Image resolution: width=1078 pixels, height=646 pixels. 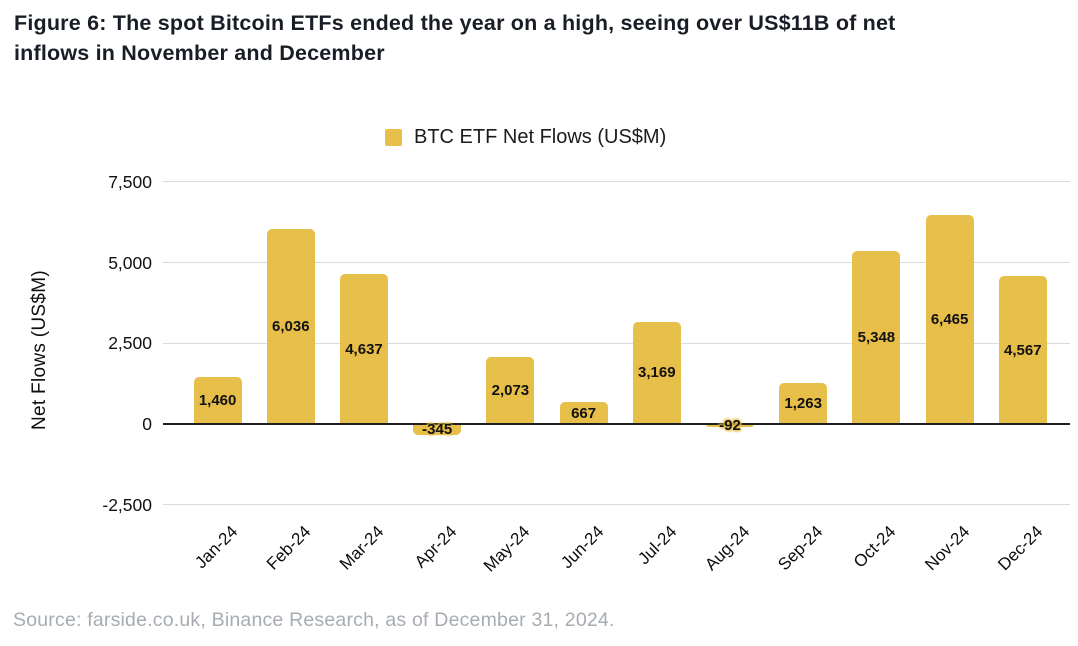 I want to click on x-tick-label: Jun-24, so click(x=582, y=547).